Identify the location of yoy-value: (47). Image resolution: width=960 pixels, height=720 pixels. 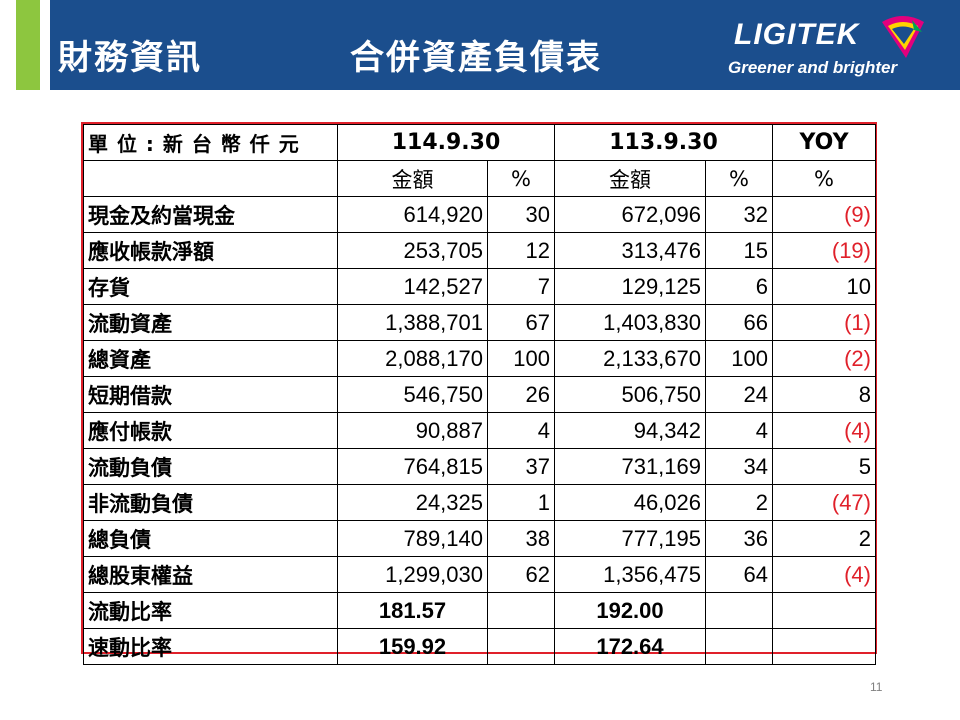
(824, 502).